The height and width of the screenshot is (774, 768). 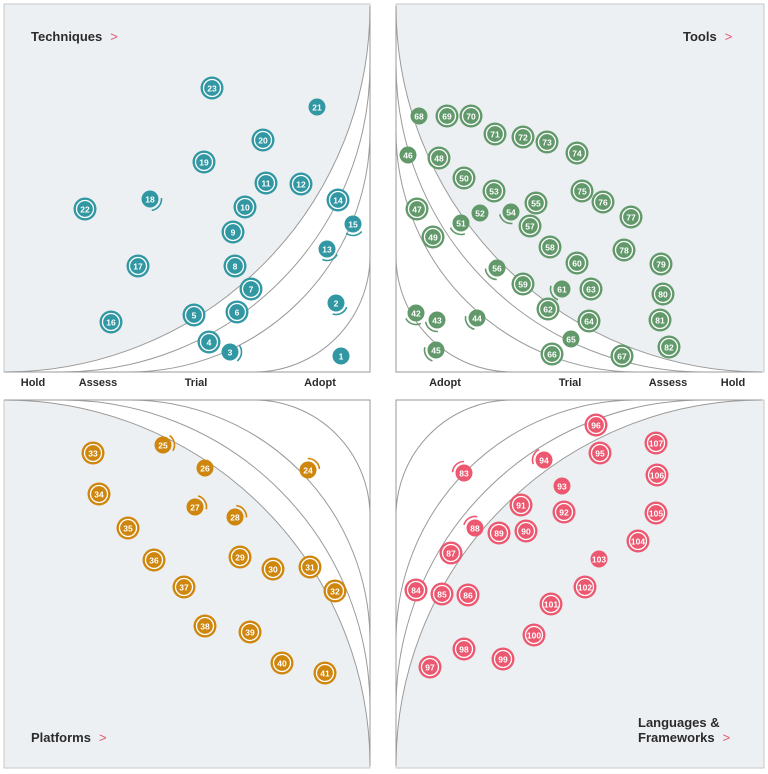 I want to click on blip-2: 2, so click(x=337, y=305).